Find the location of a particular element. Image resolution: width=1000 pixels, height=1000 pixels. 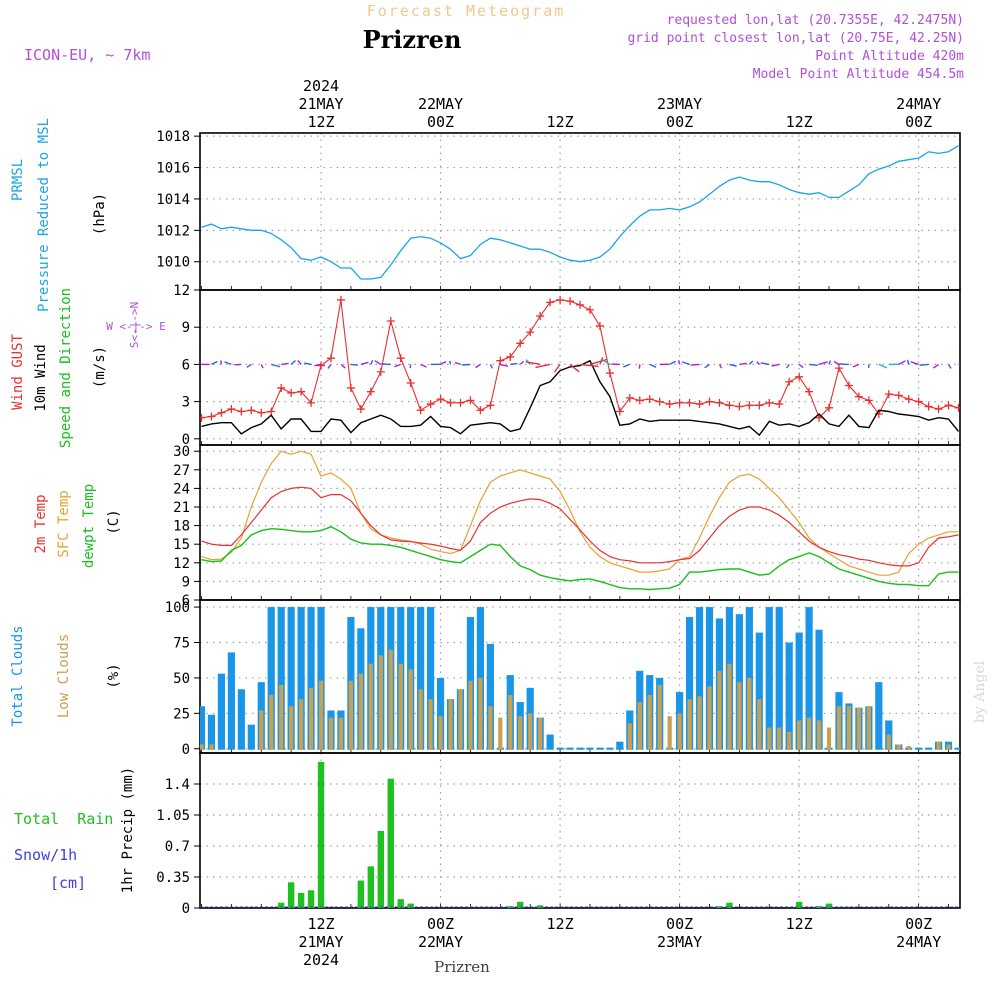

wind-gust-line is located at coordinates (580, 359).